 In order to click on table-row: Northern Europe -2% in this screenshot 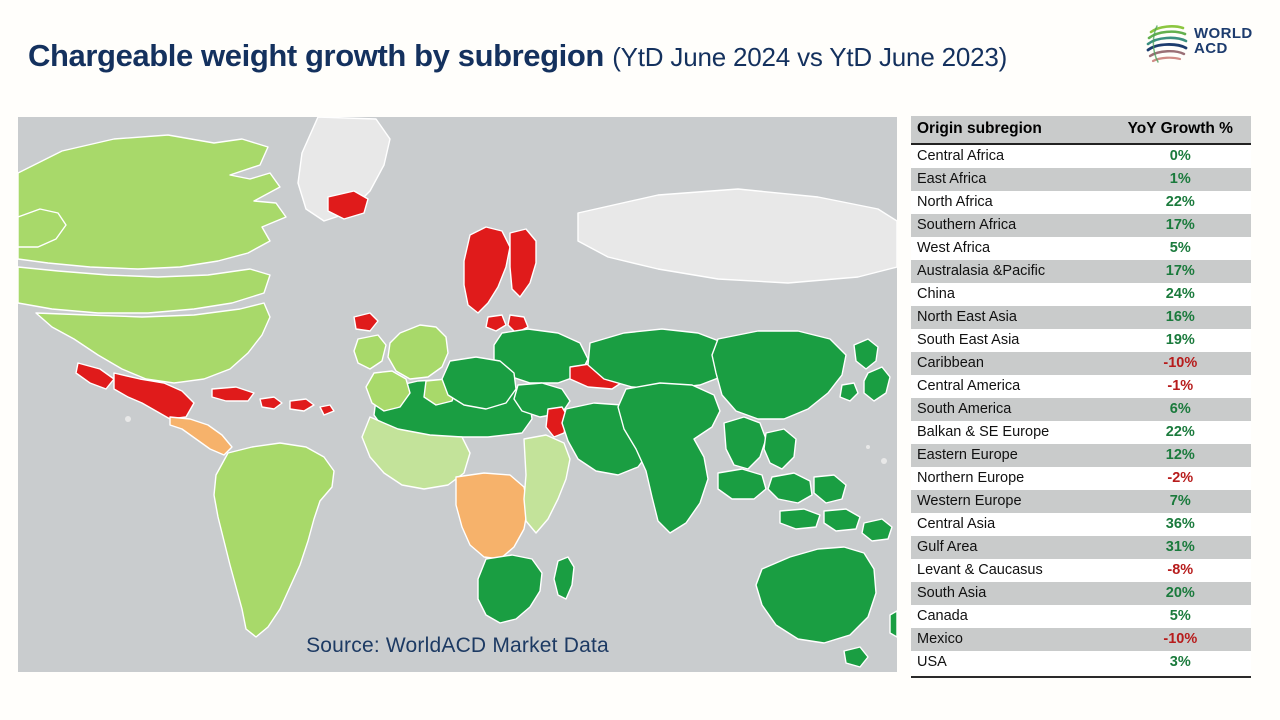, I will do `click(1081, 478)`.